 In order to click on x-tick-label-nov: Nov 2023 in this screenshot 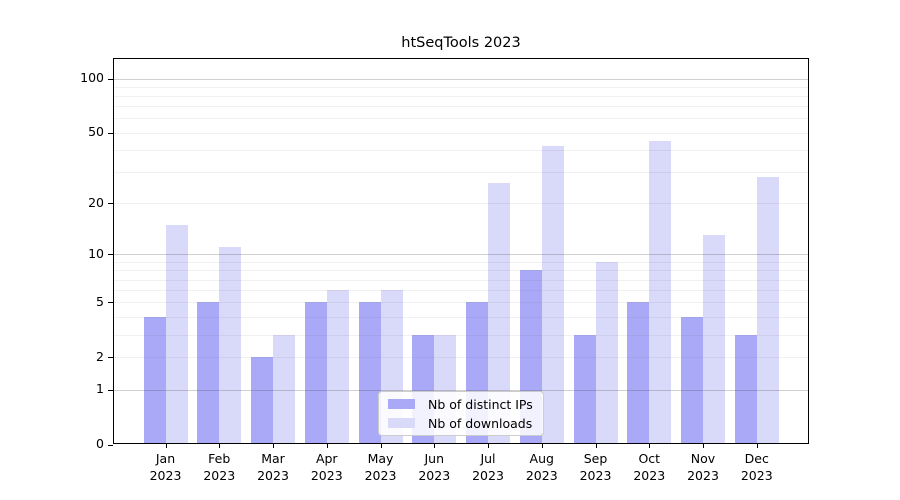, I will do `click(703, 467)`.